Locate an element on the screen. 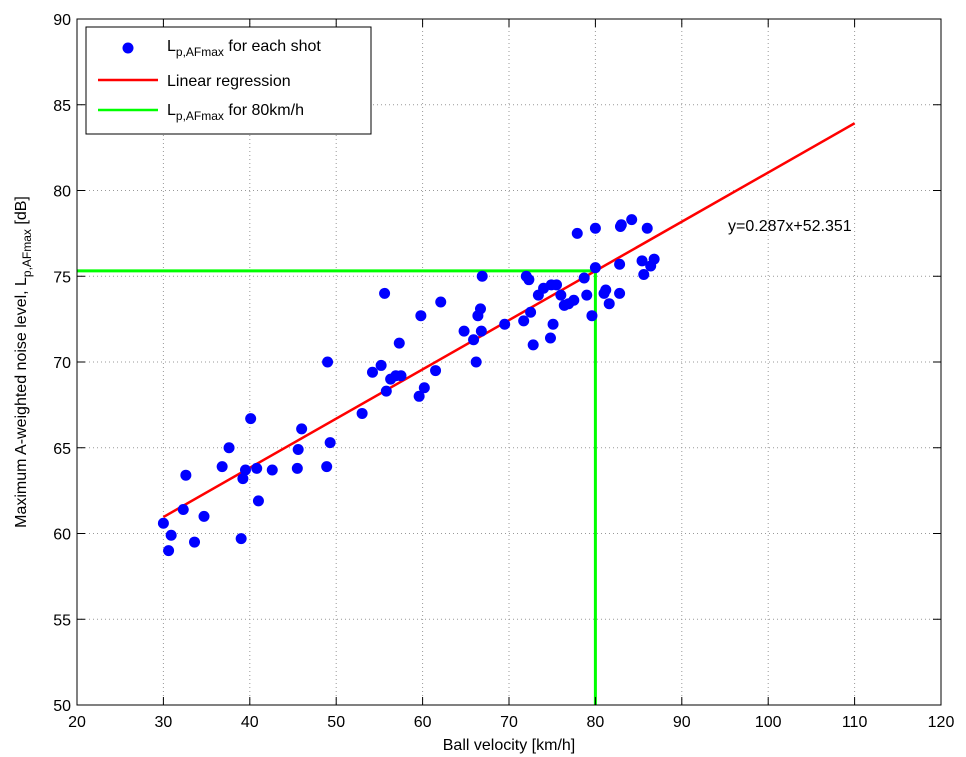 This screenshot has width=966, height=757. y-tick-label: 90 is located at coordinates (62, 20).